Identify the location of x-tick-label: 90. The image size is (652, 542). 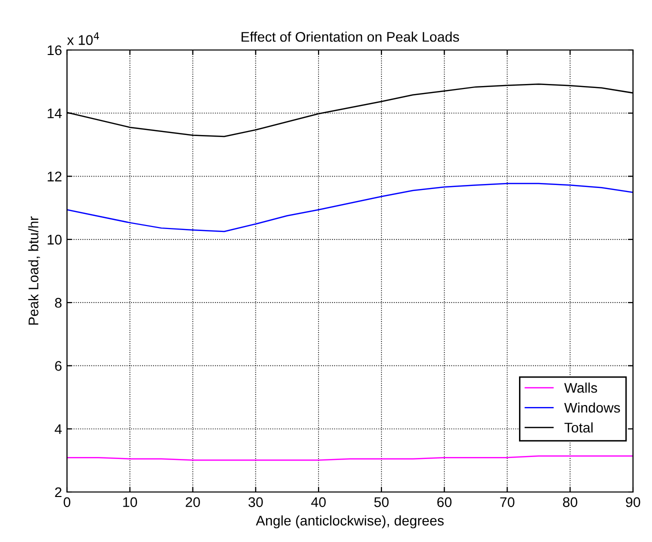
(633, 502).